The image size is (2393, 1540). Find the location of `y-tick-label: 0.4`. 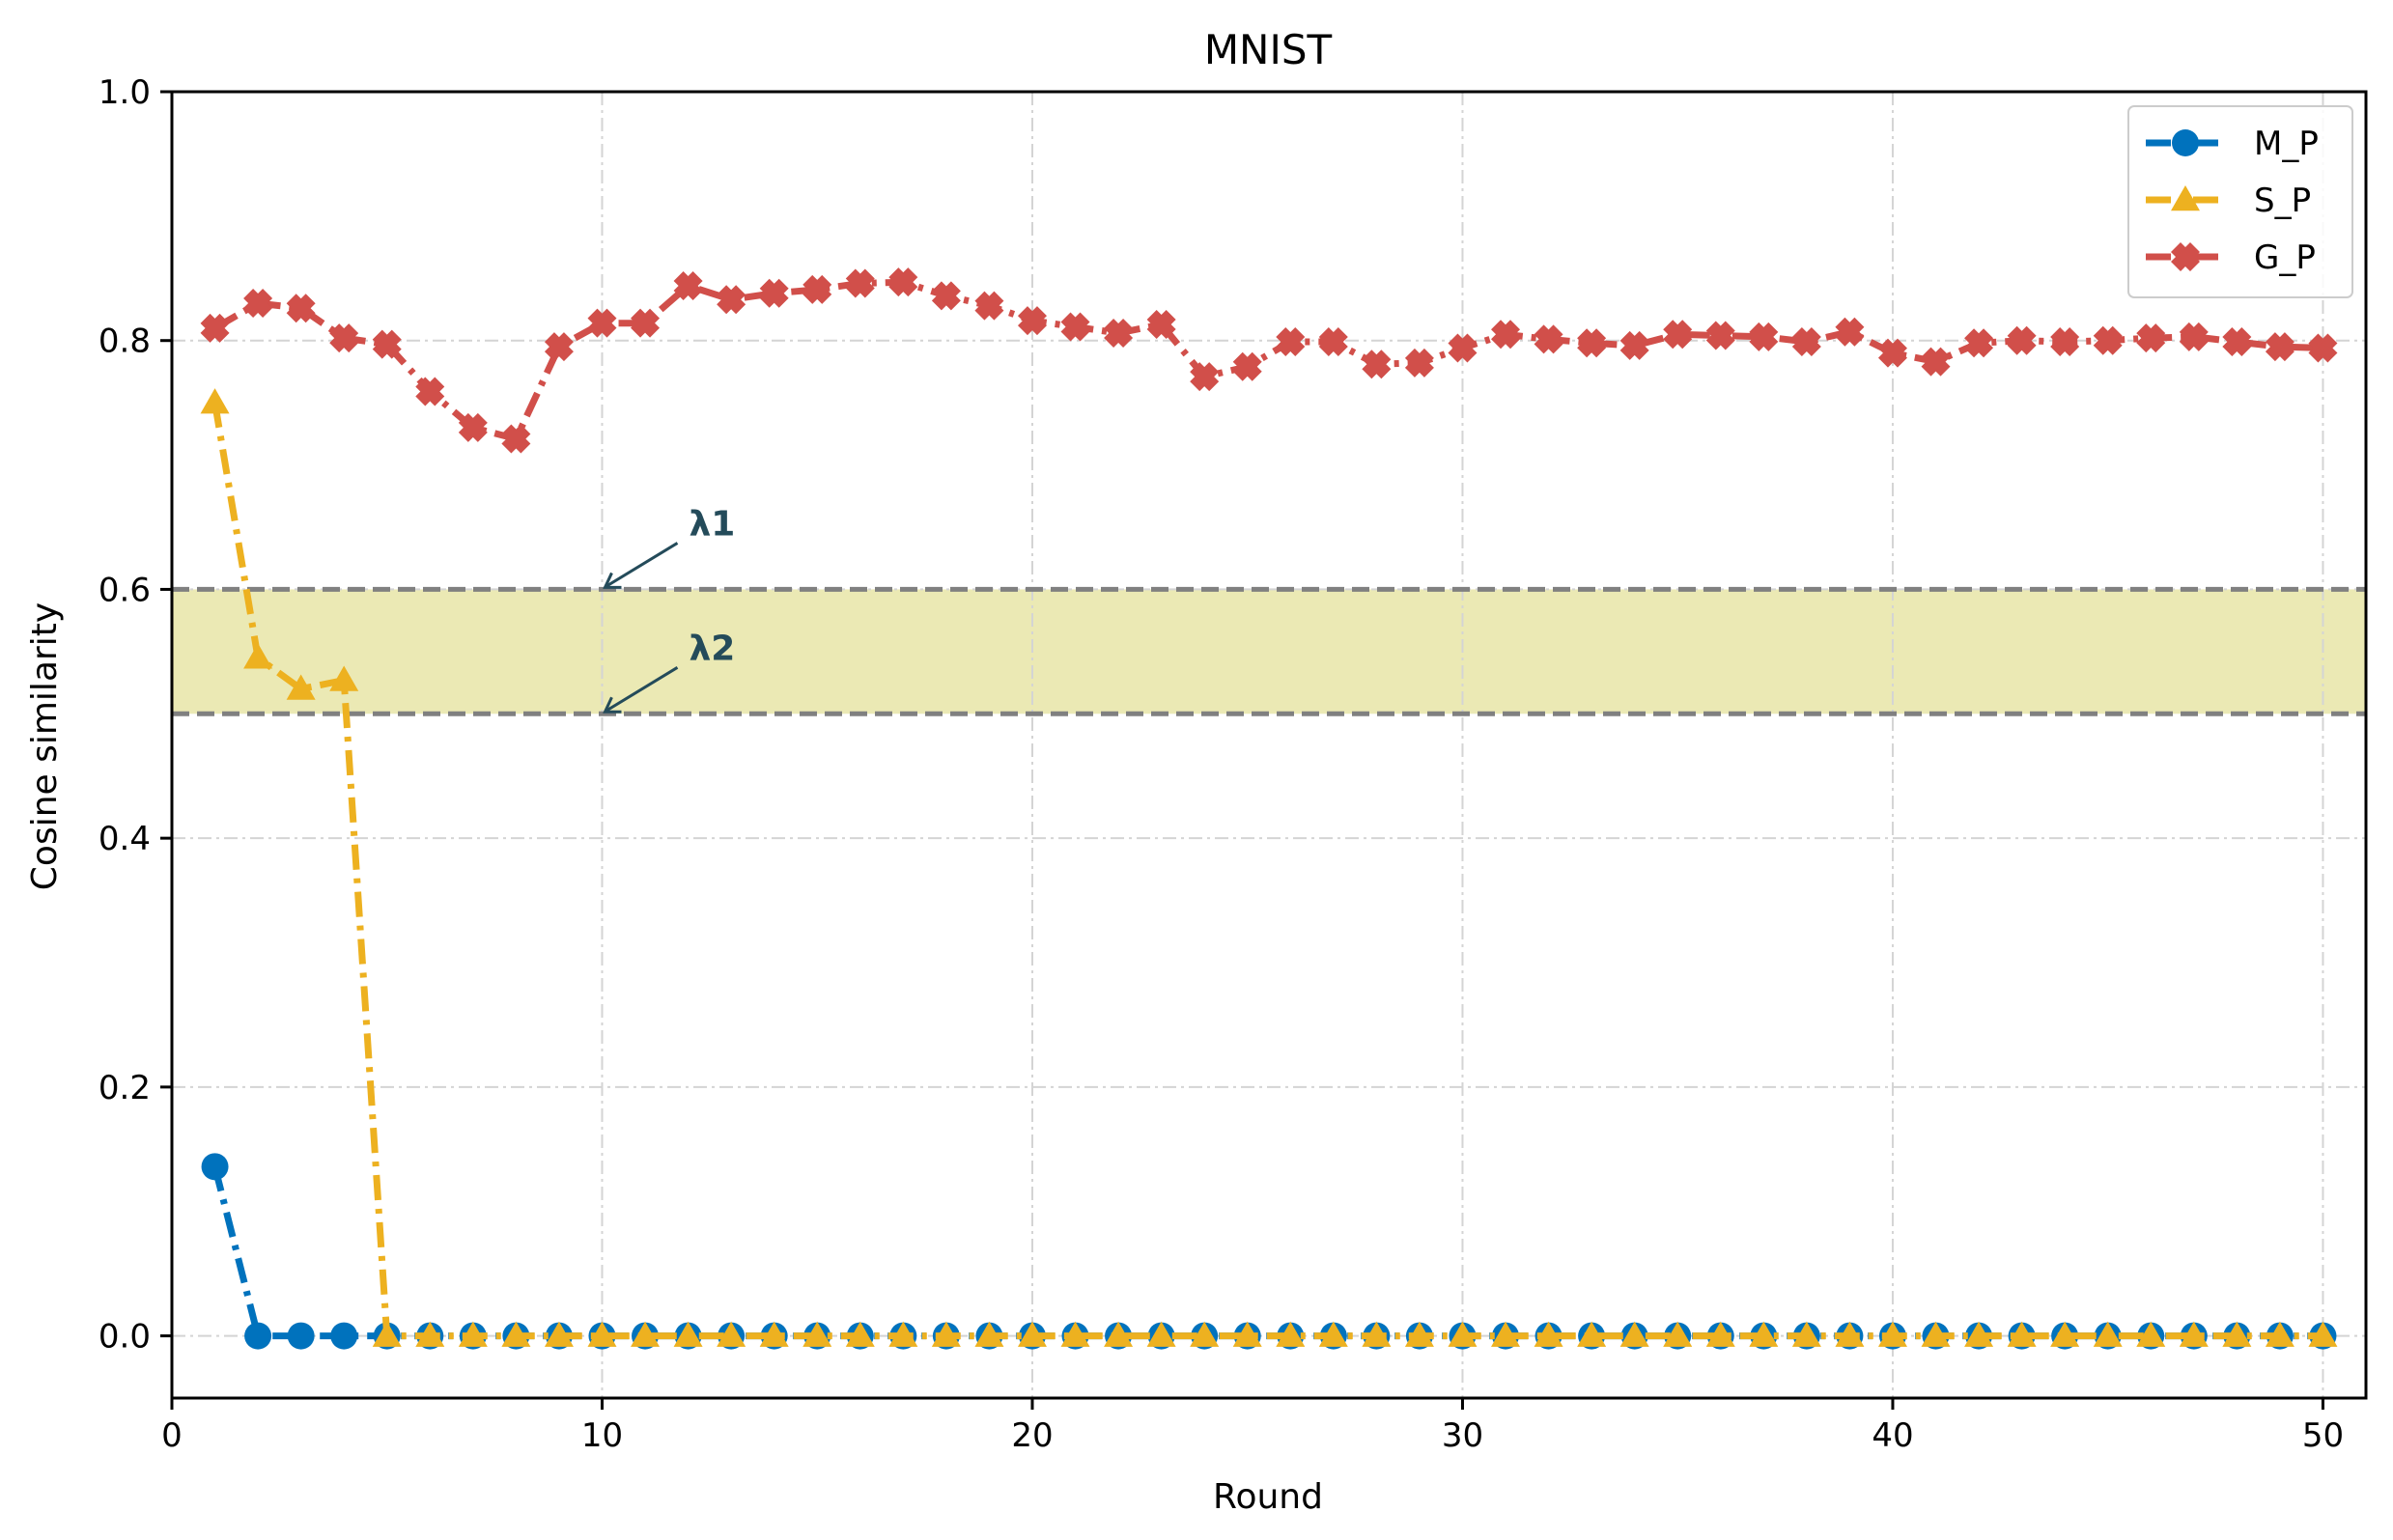

y-tick-label: 0.4 is located at coordinates (125, 839).